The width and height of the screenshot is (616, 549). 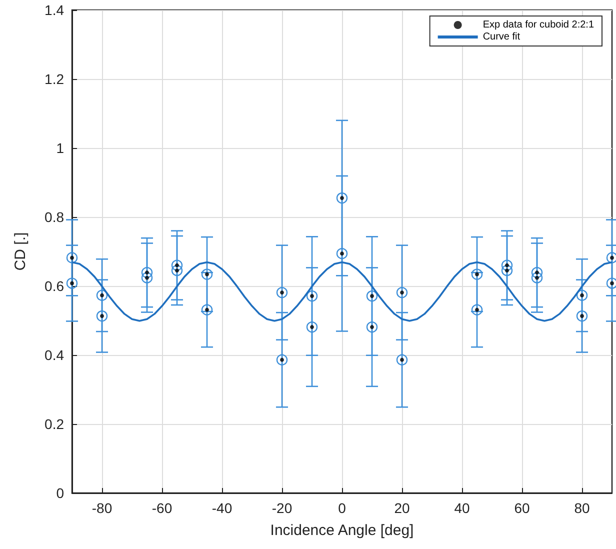 I want to click on x-tick-label: 60, so click(x=522, y=508).